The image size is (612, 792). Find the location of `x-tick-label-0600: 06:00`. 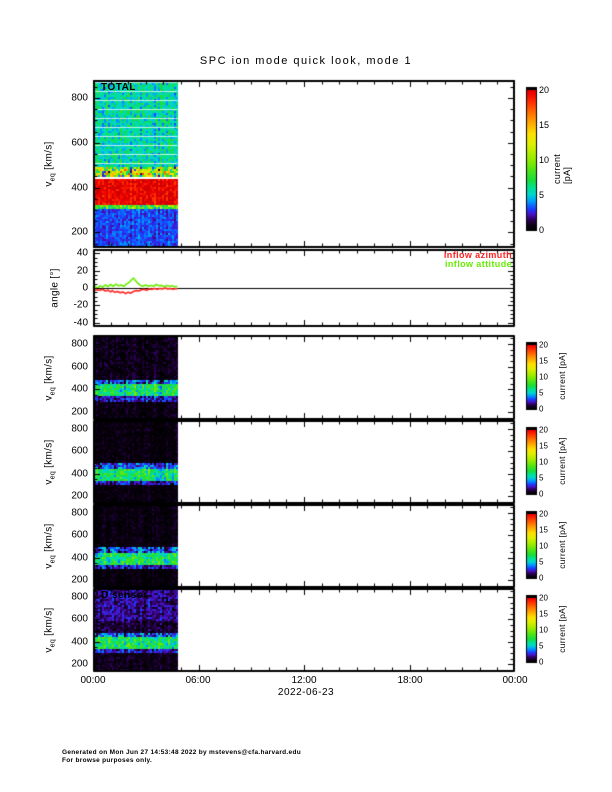

x-tick-label-0600: 06:00 is located at coordinates (198, 680).